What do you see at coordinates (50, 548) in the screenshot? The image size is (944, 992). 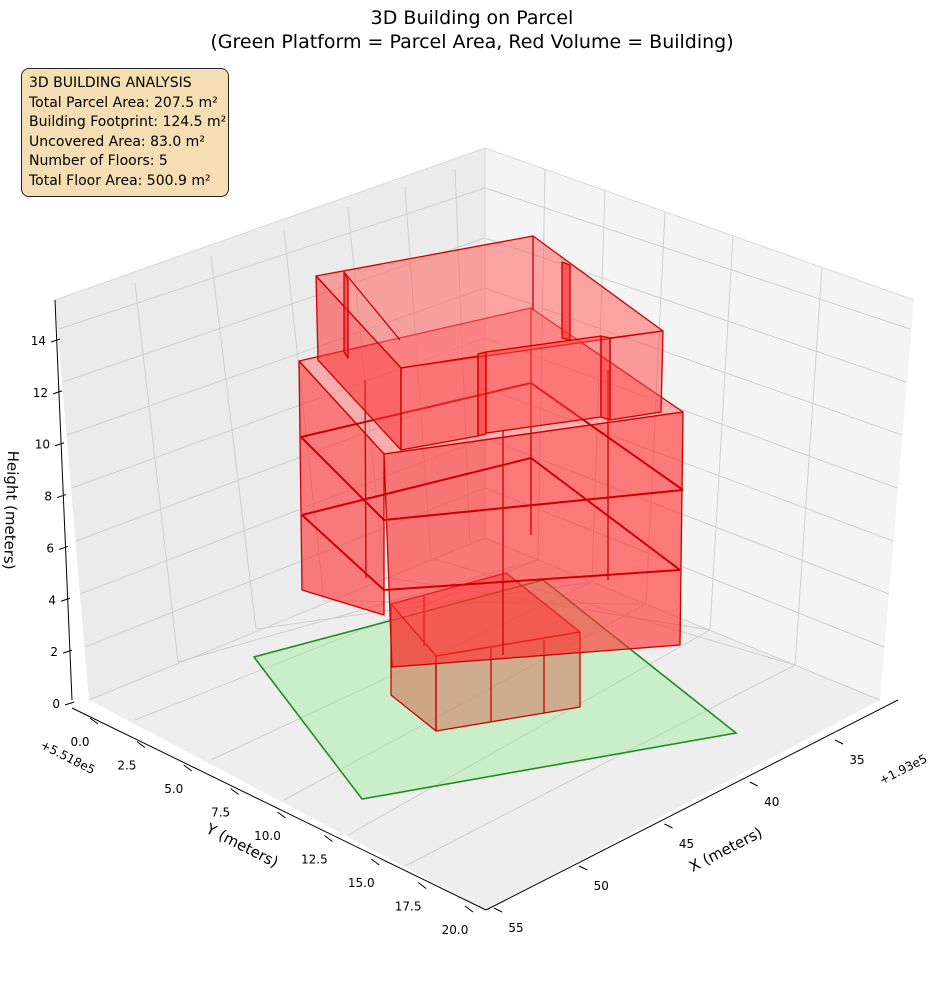 I see `z-tick-label: 6` at bounding box center [50, 548].